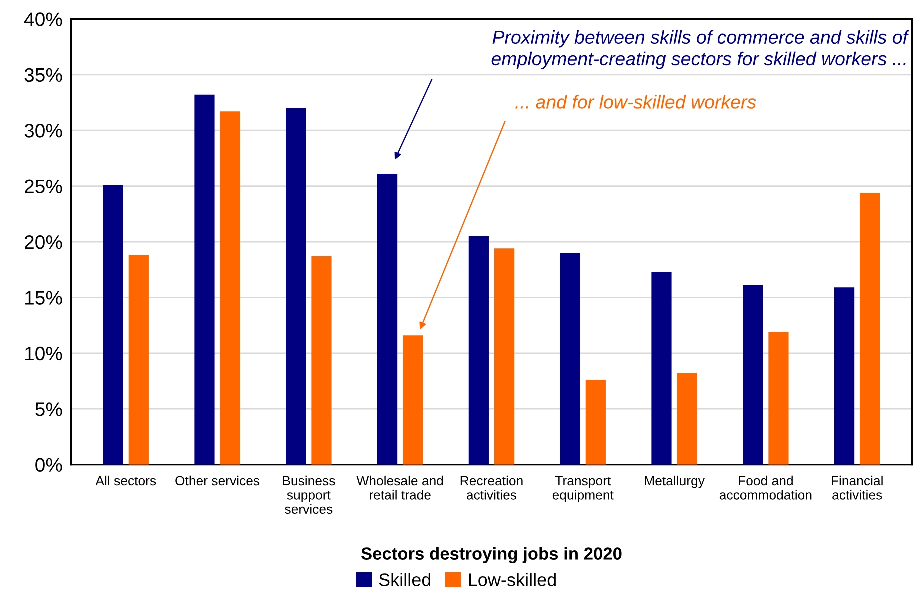  Describe the element at coordinates (636, 102) in the screenshot. I see `annotation: ... and for low-skilled workers` at that location.